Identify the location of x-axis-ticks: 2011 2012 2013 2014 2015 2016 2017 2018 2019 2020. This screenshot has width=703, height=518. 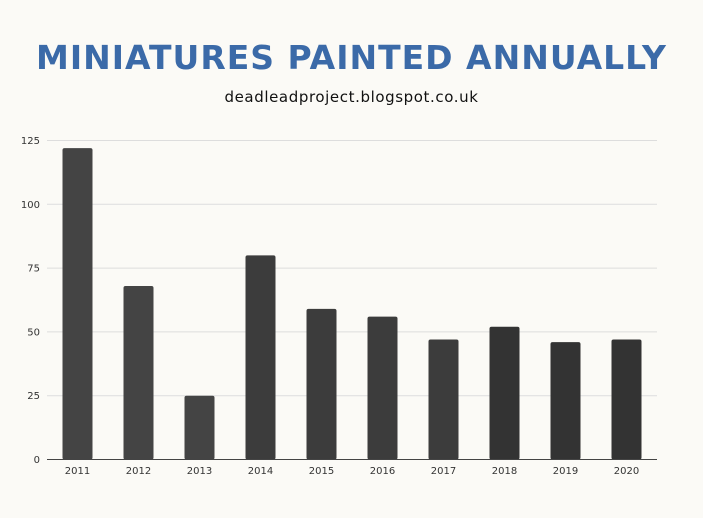
(352, 471).